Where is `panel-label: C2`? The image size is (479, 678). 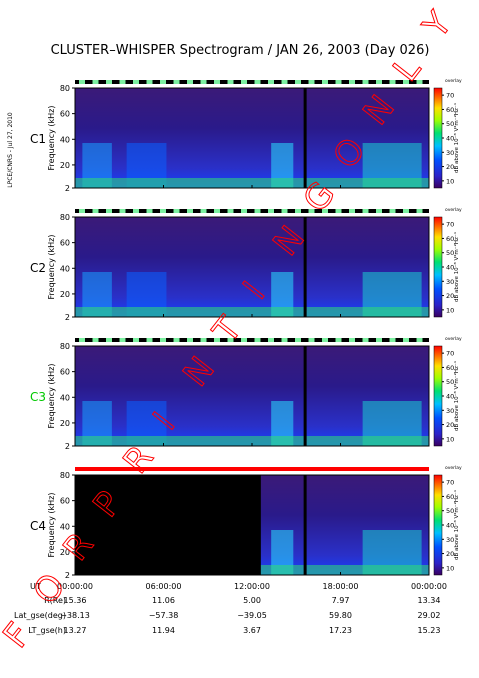 panel-label: C2 is located at coordinates (38, 268).